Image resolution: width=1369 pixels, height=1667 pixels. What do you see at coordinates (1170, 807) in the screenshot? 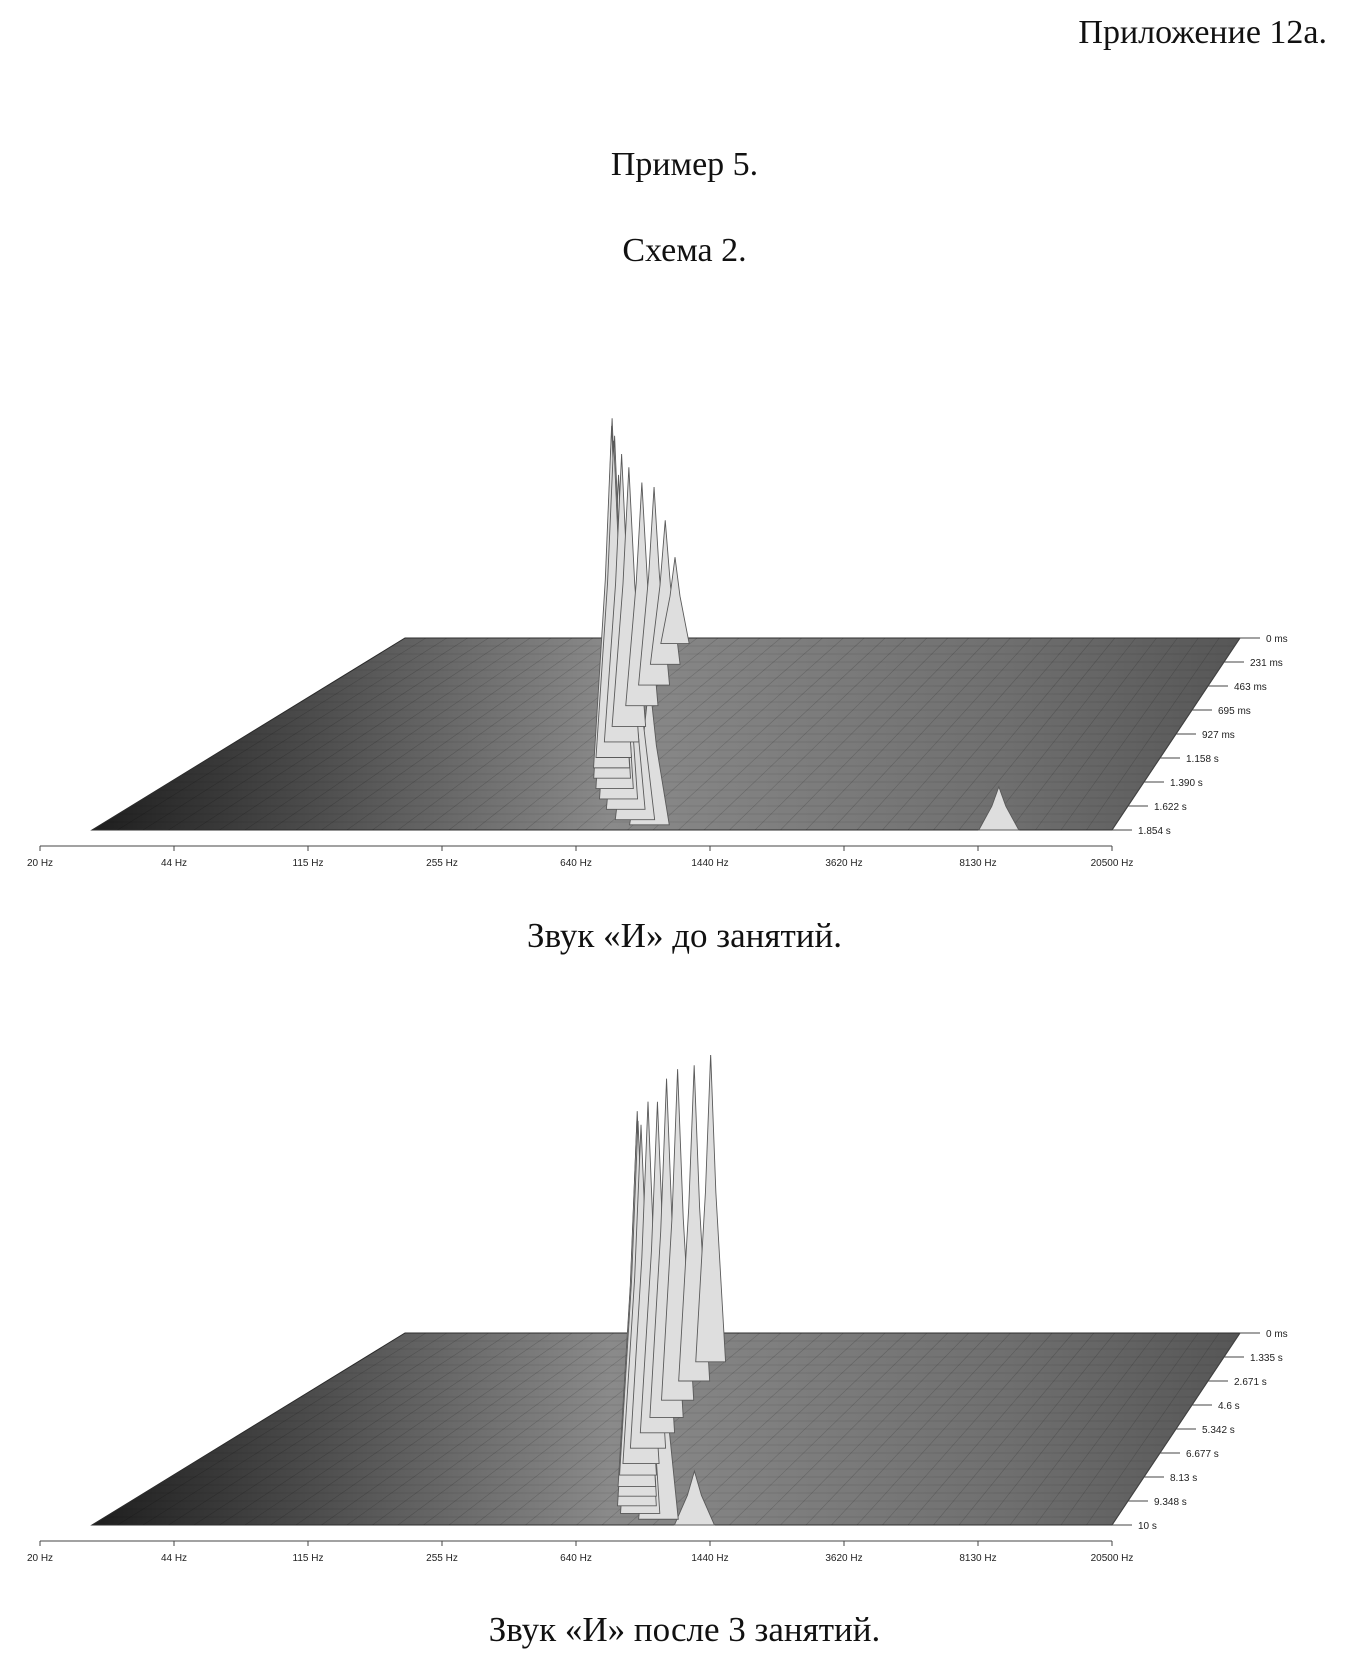
I see `z-tick-label: 1.622 s` at bounding box center [1170, 807].